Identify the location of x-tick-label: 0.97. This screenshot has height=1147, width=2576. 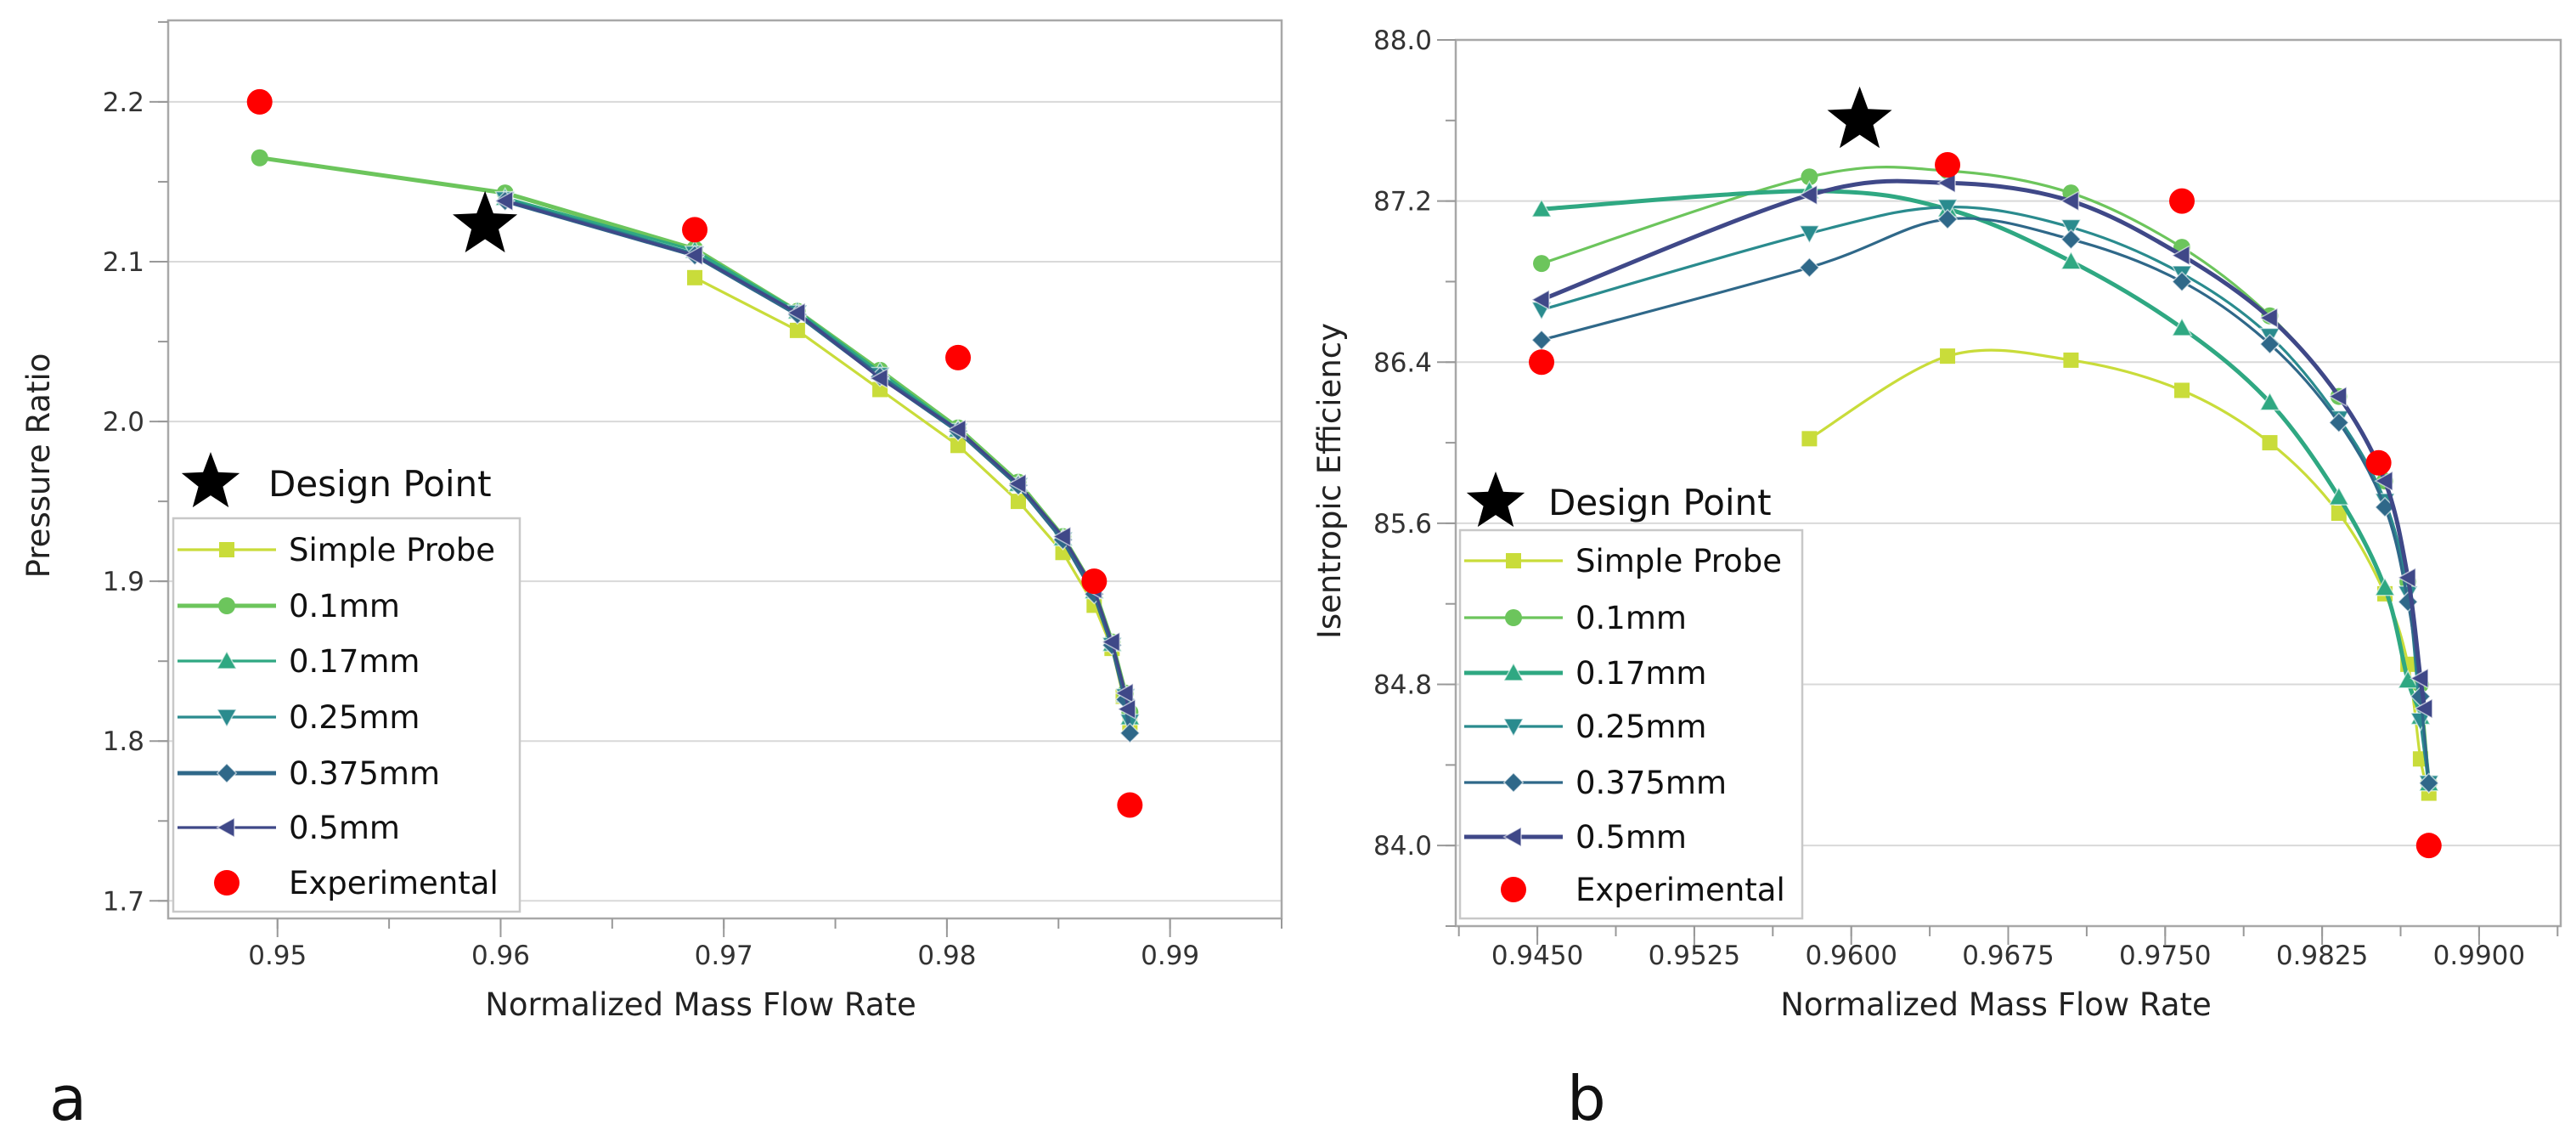
(724, 956).